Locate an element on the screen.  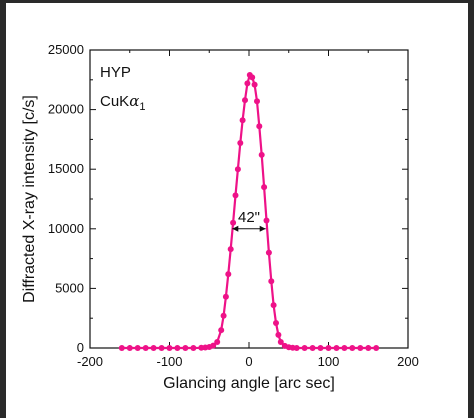
y-tick-label: 25000 is located at coordinates (66, 49).